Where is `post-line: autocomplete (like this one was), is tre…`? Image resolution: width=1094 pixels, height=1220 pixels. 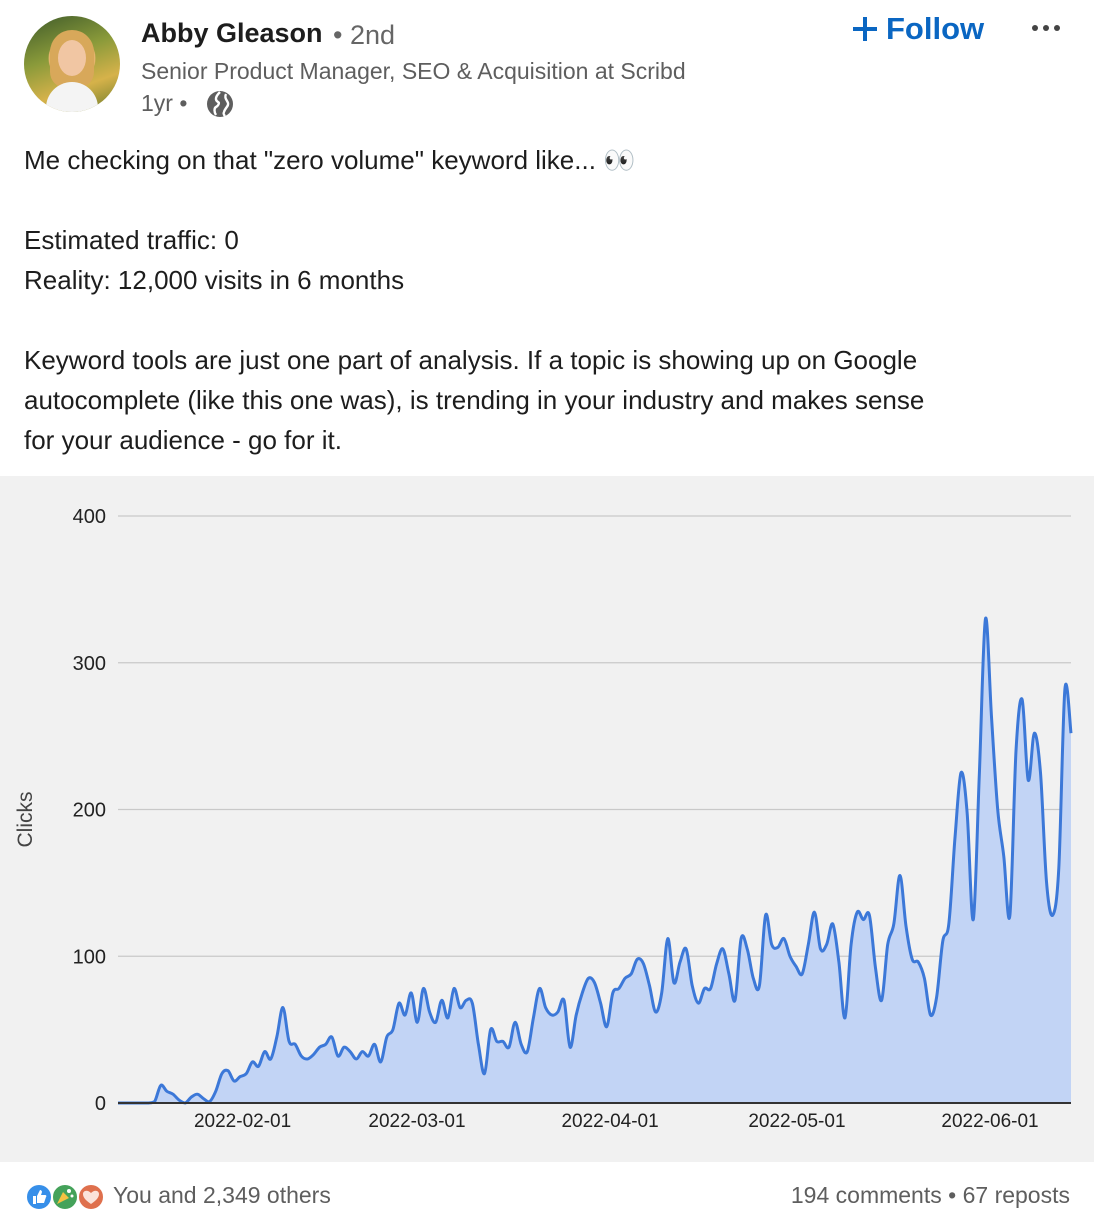
post-line: autocomplete (like this one was), is tre… is located at coordinates (474, 400).